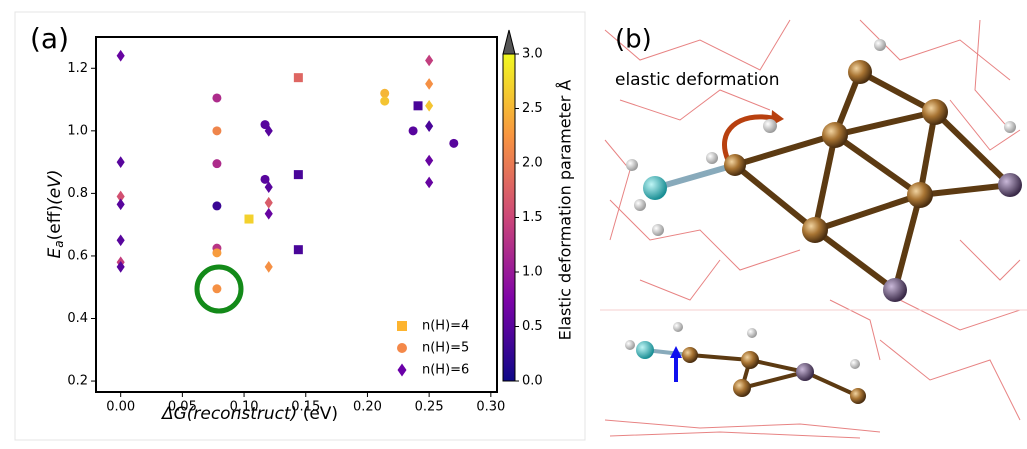 The height and width of the screenshot is (449, 1027). I want to click on y-label-symbol: E, so click(55, 252).